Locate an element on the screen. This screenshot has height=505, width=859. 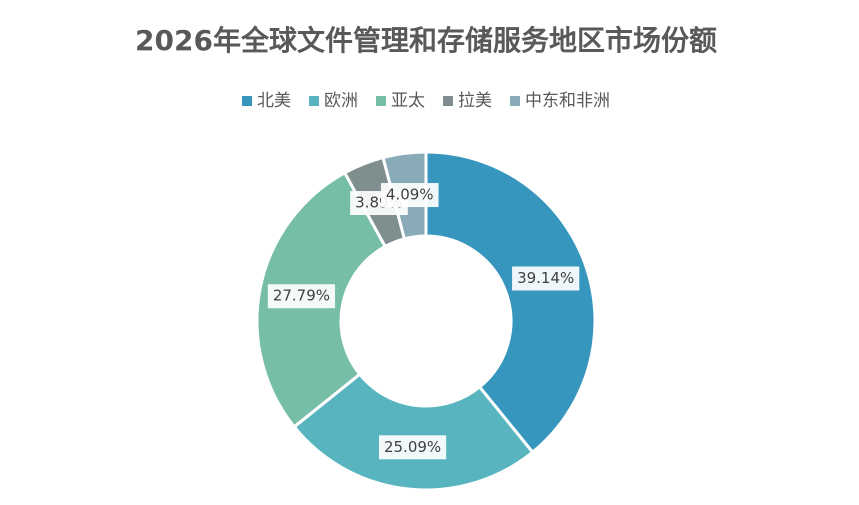
legend-label: 拉美 is located at coordinates (475, 101).